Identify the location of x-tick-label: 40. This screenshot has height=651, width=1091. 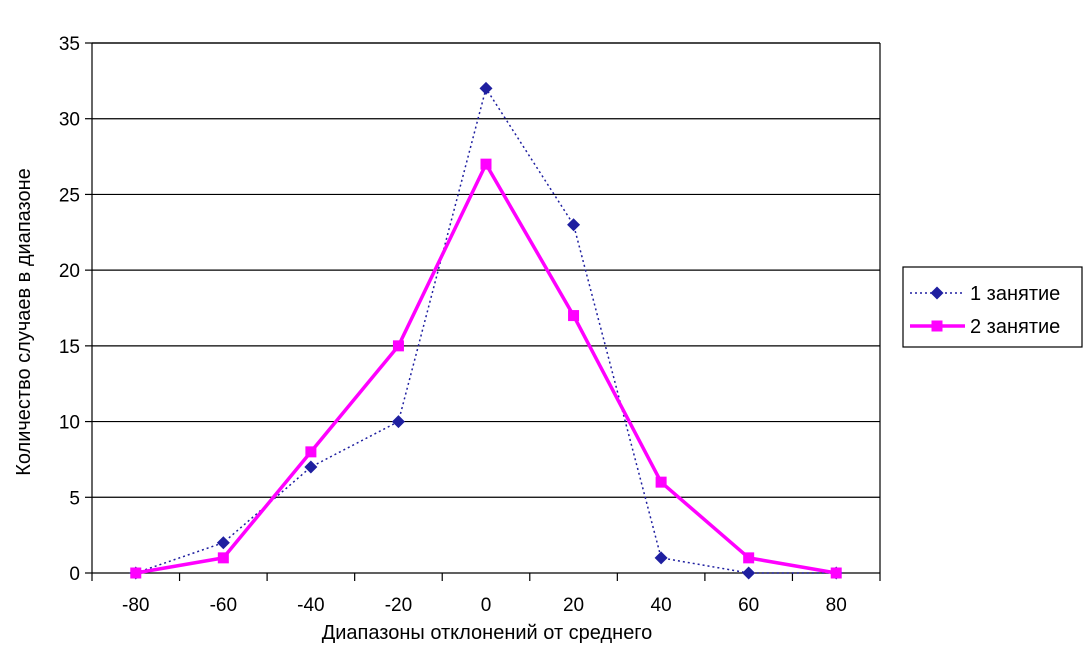
(661, 605).